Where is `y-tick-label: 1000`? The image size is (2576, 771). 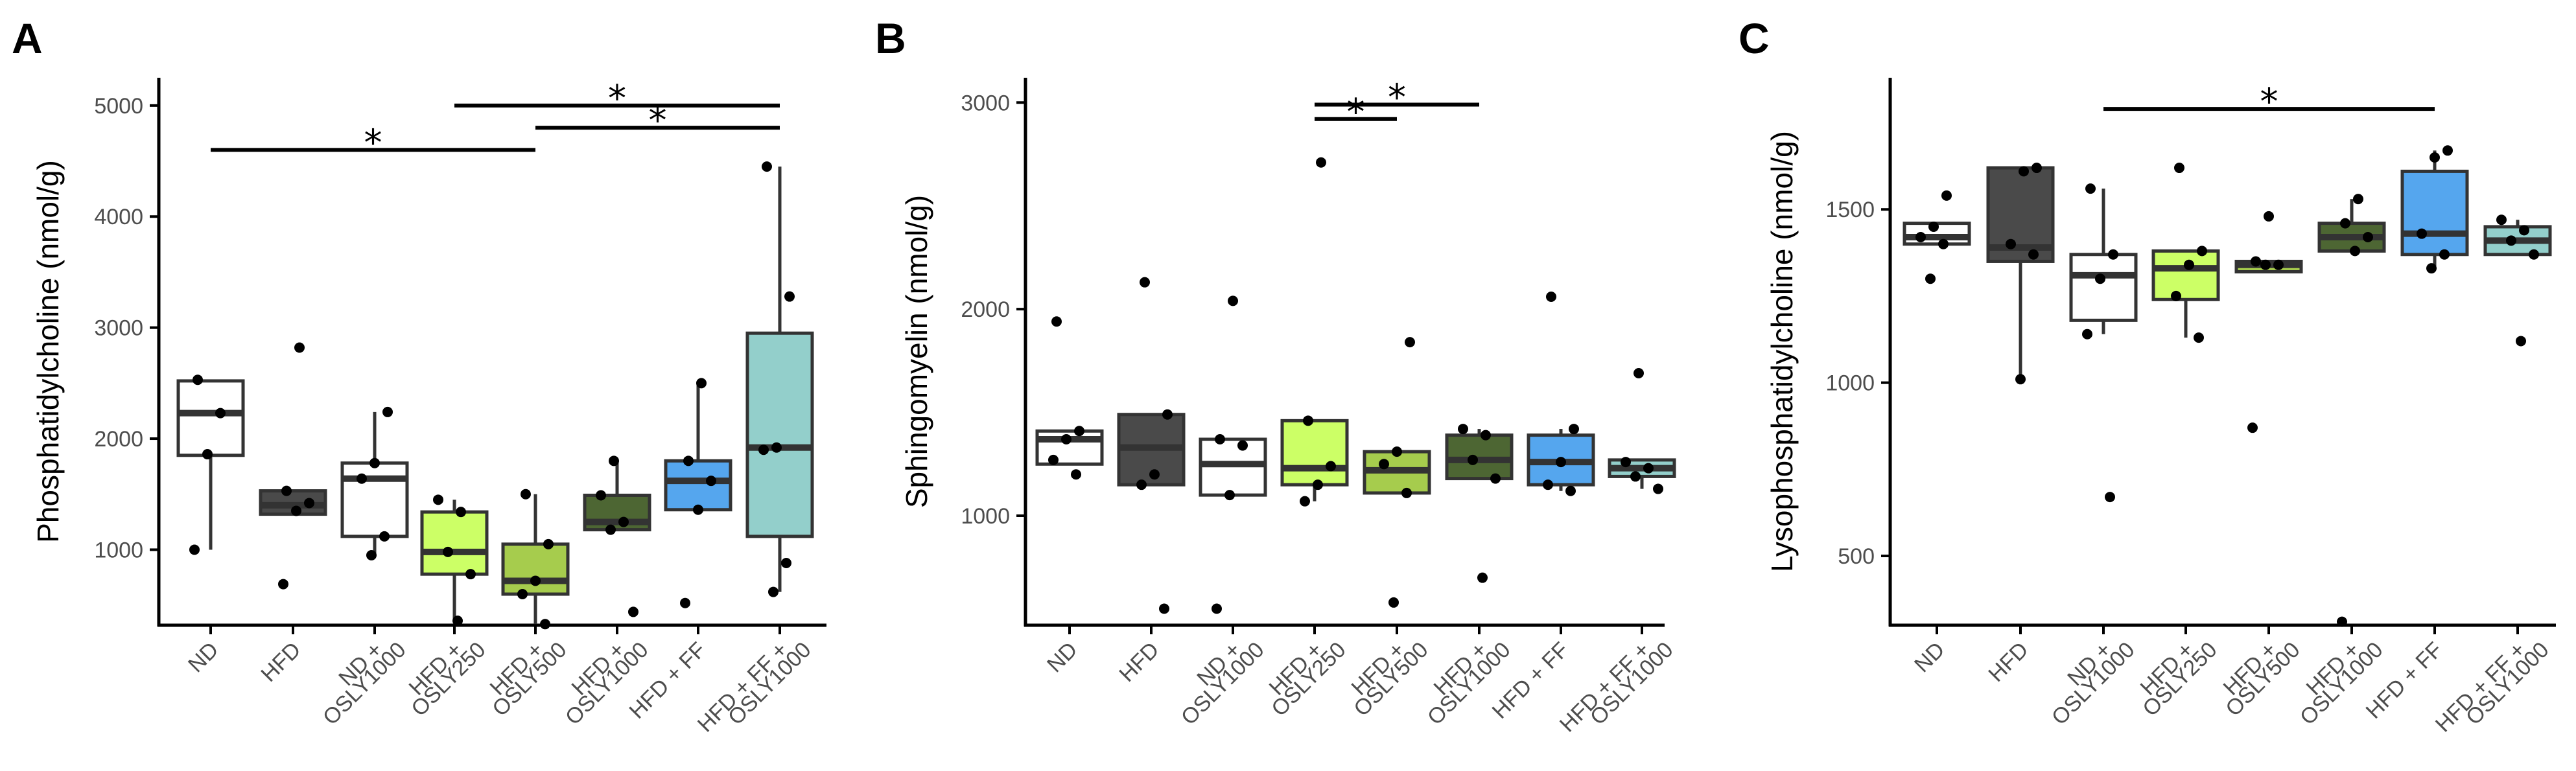 y-tick-label: 1000 is located at coordinates (118, 550).